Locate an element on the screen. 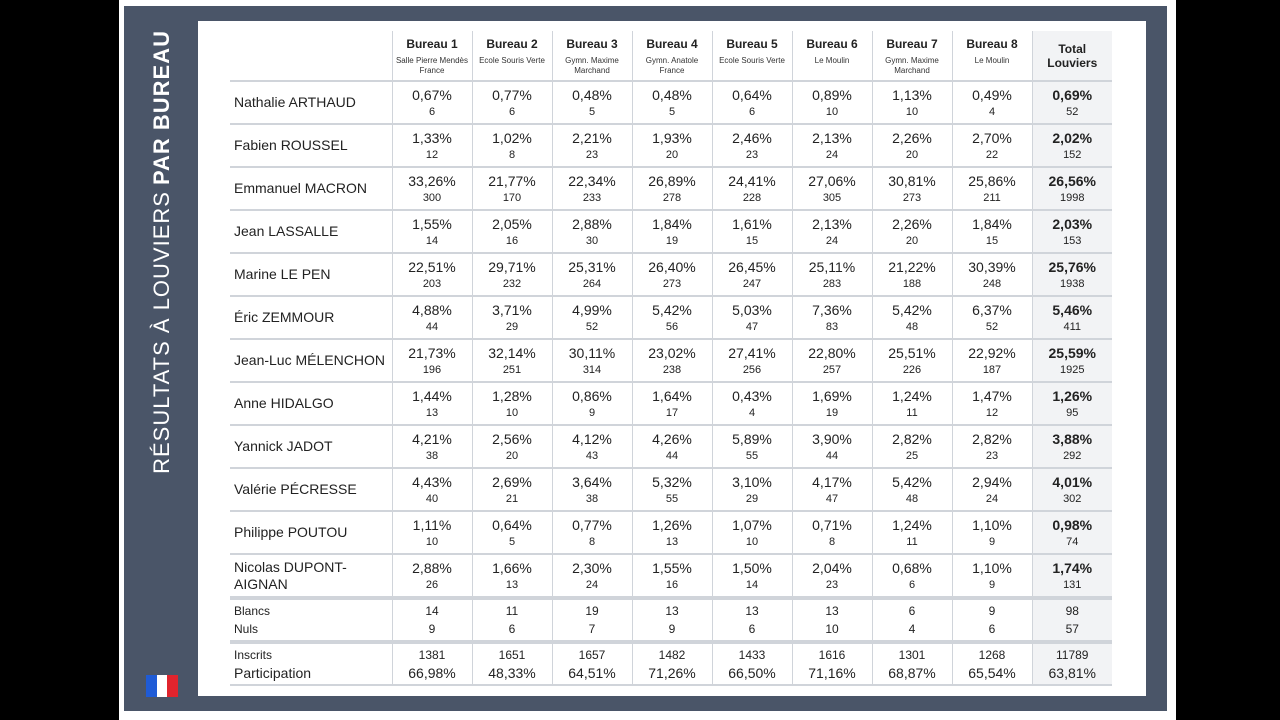 This screenshot has width=1280, height=720. value-2: 64,51% is located at coordinates (592, 673).